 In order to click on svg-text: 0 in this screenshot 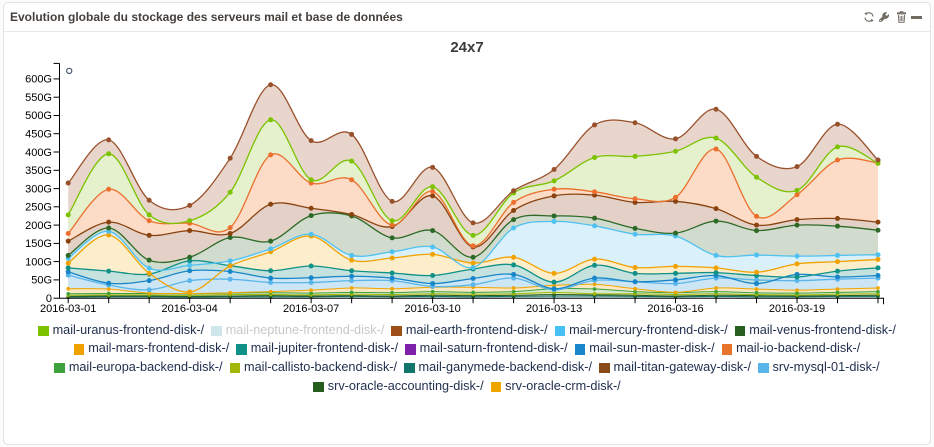, I will do `click(49, 299)`.